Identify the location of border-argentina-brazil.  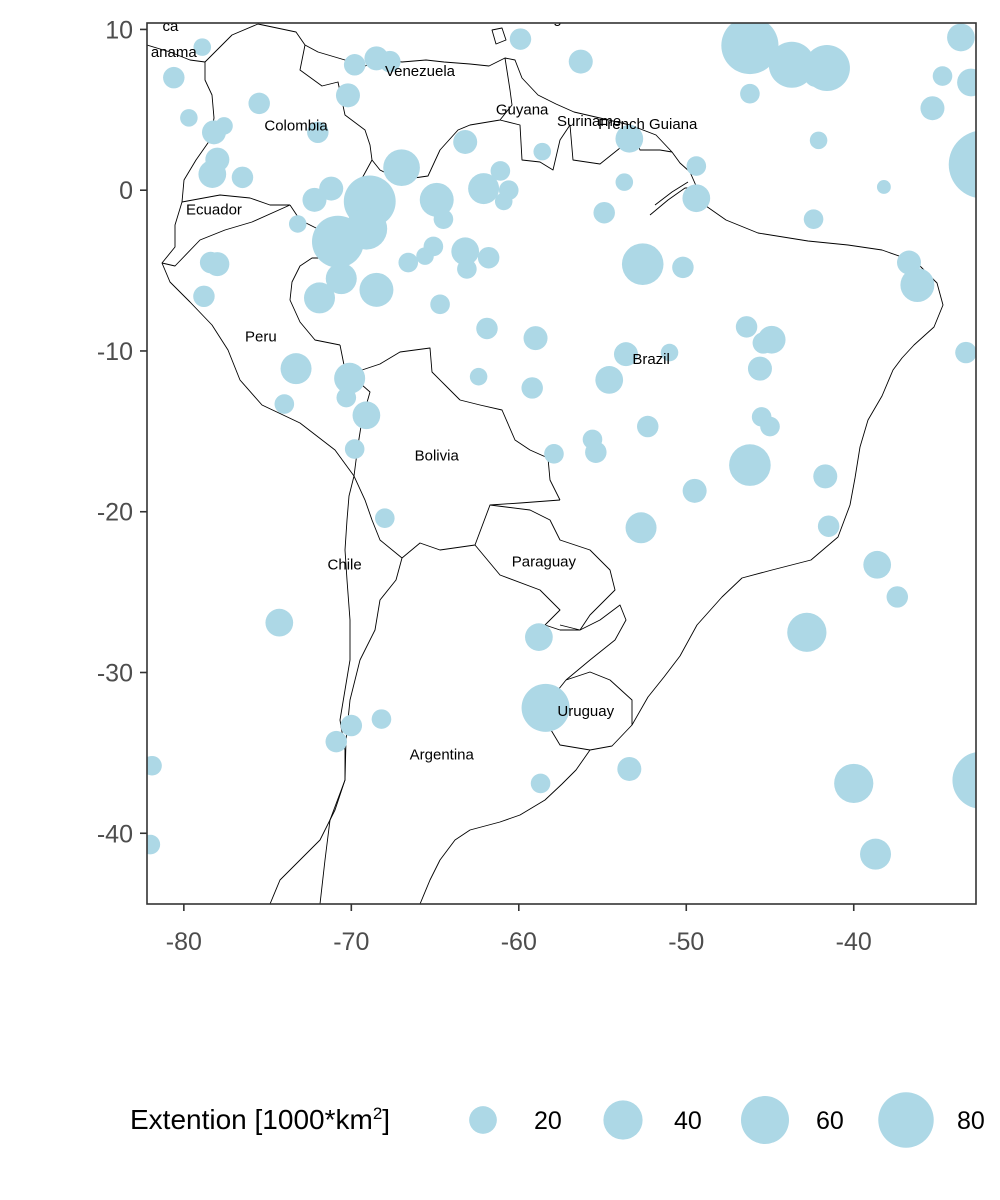
(593, 642).